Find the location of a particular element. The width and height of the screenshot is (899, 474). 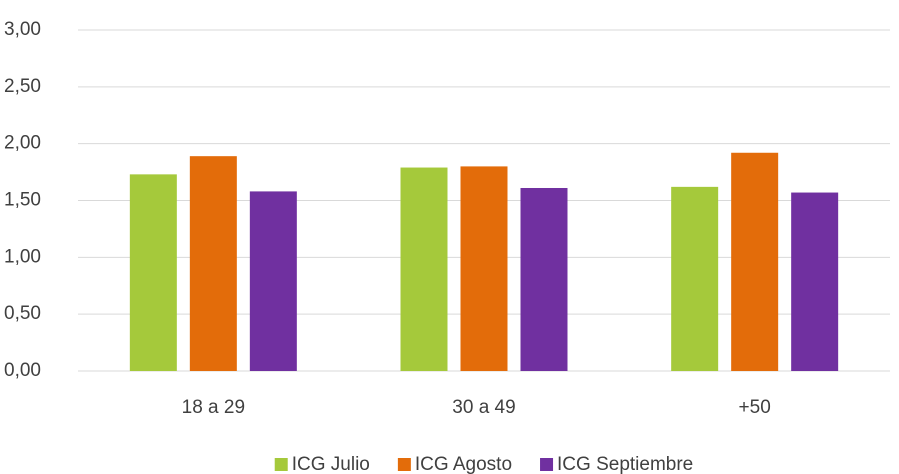

x-tick-label: 30 a 49 is located at coordinates (483, 407).